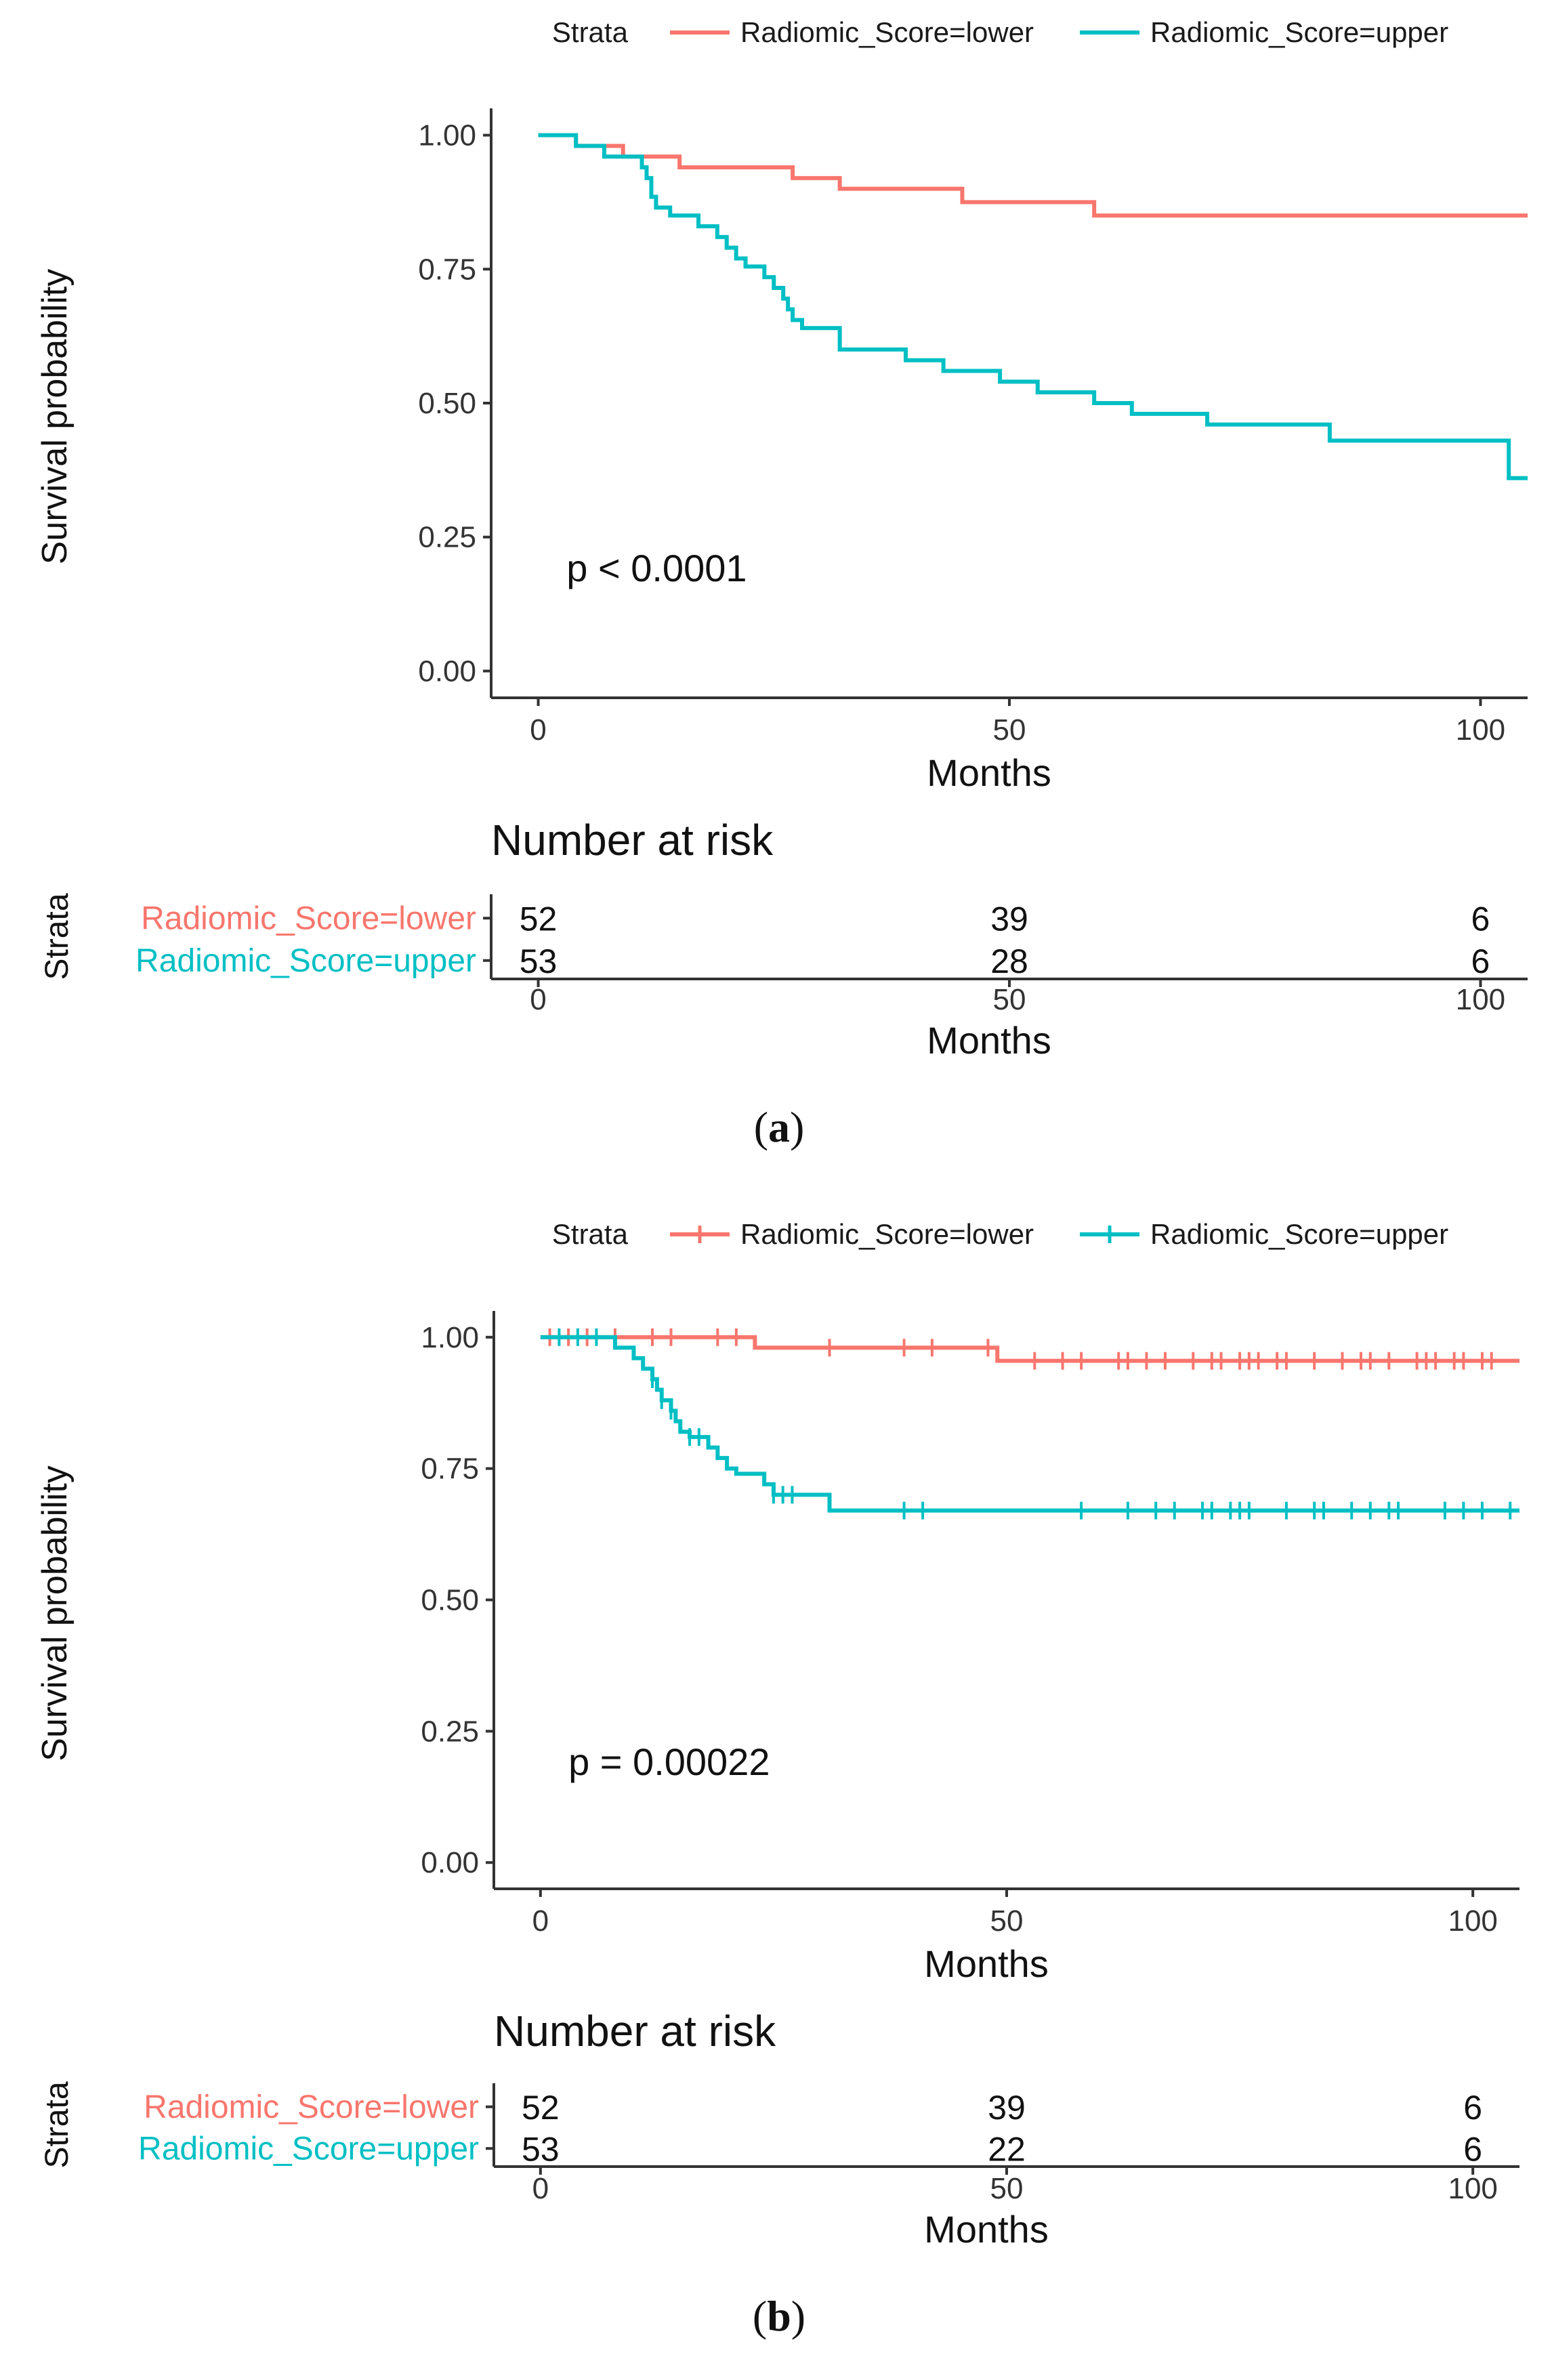 Image resolution: width=1552 pixels, height=2380 pixels. What do you see at coordinates (1007, 2149) in the screenshot?
I see `risk-count: 22` at bounding box center [1007, 2149].